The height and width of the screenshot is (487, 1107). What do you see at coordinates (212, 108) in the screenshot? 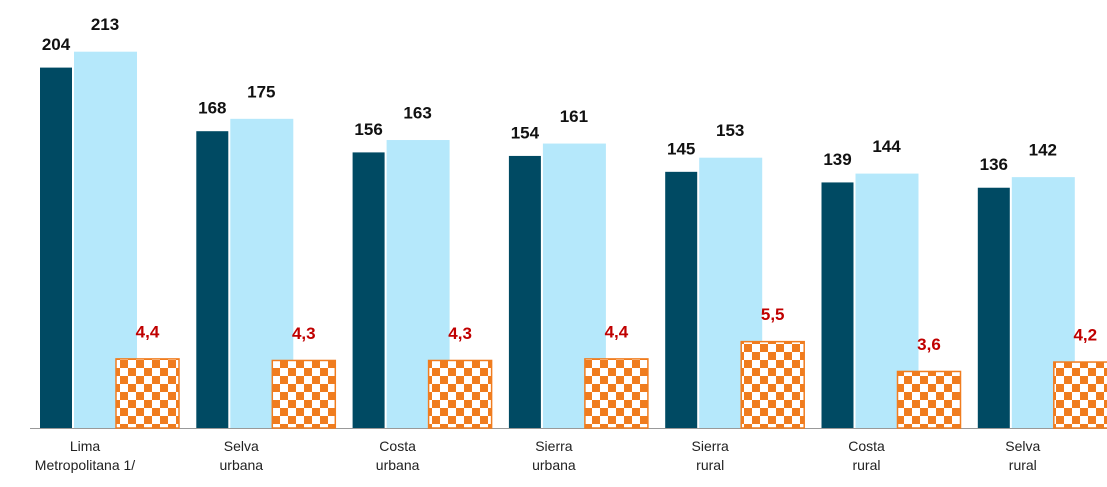
I see `data-label: 168` at bounding box center [212, 108].